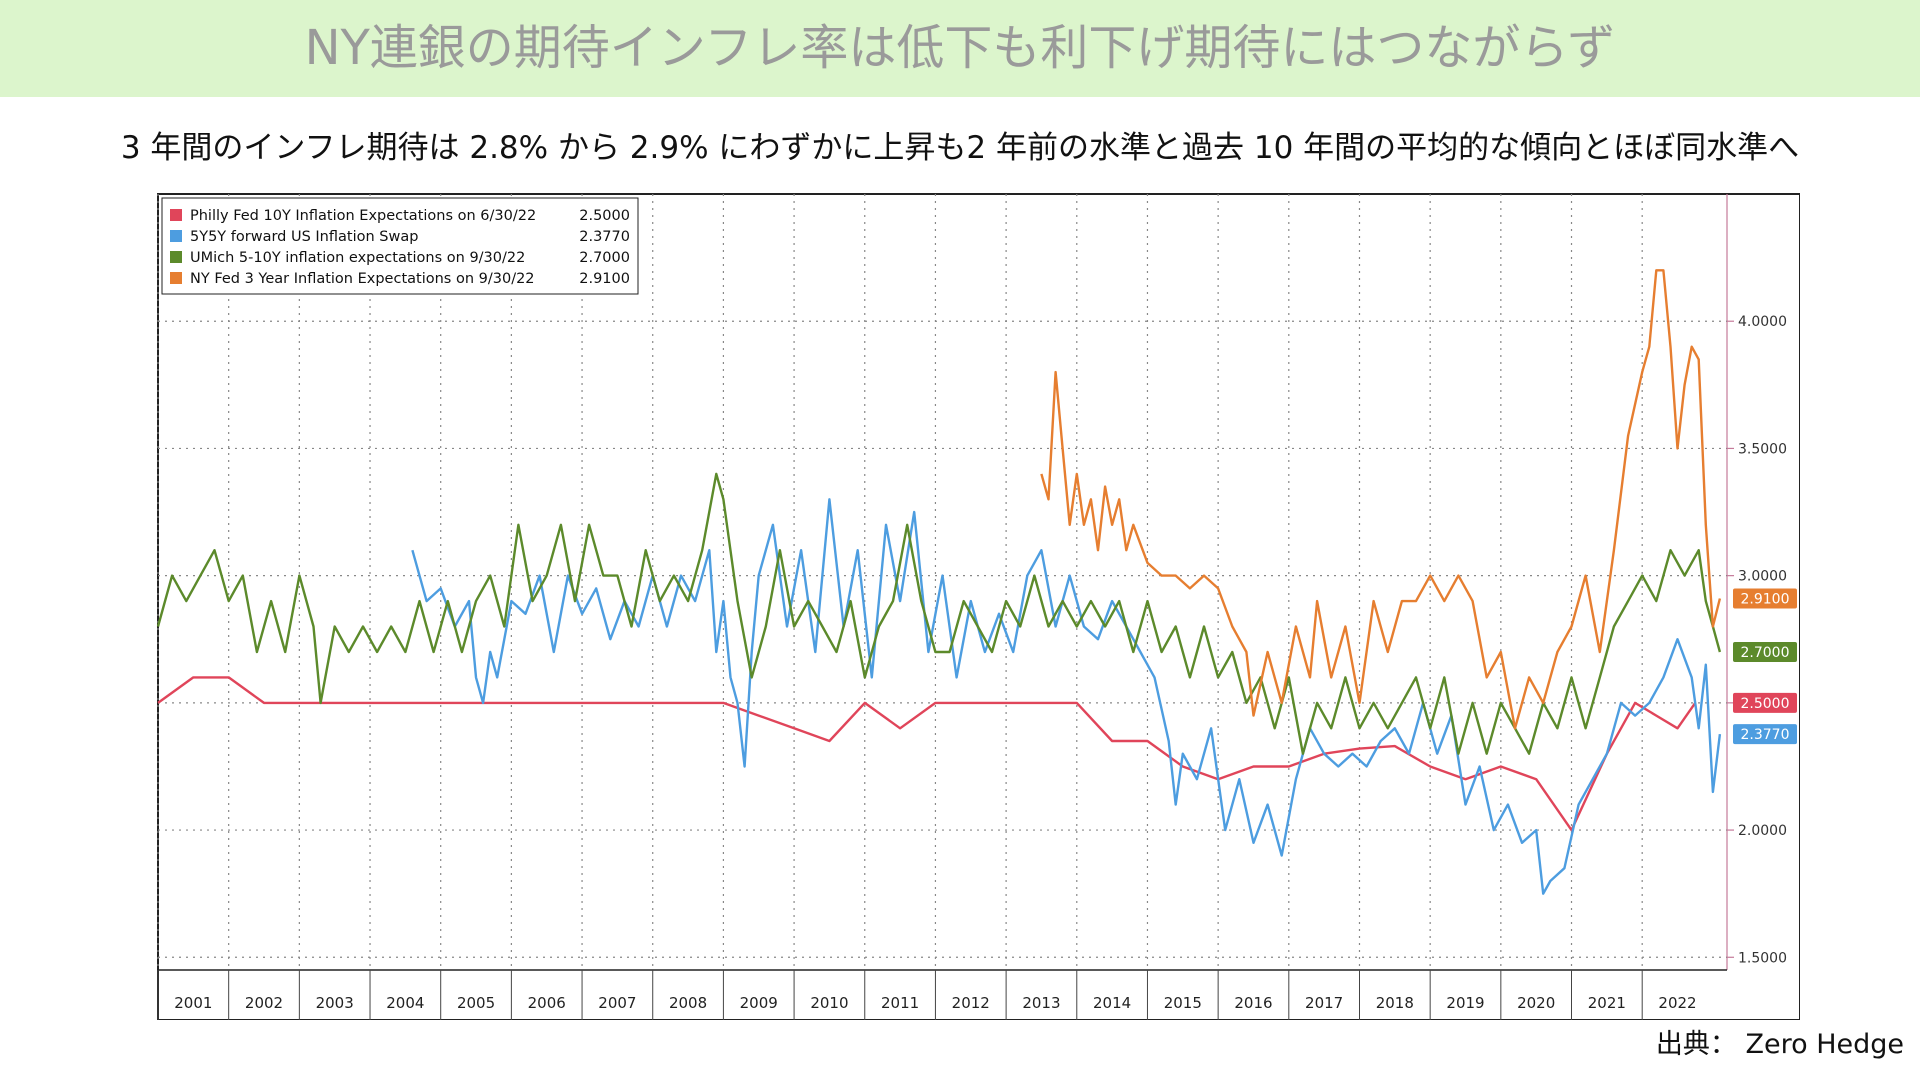 The width and height of the screenshot is (1920, 1080). Describe the element at coordinates (1607, 1003) in the screenshot. I see `x-tick-label: 2021` at that location.